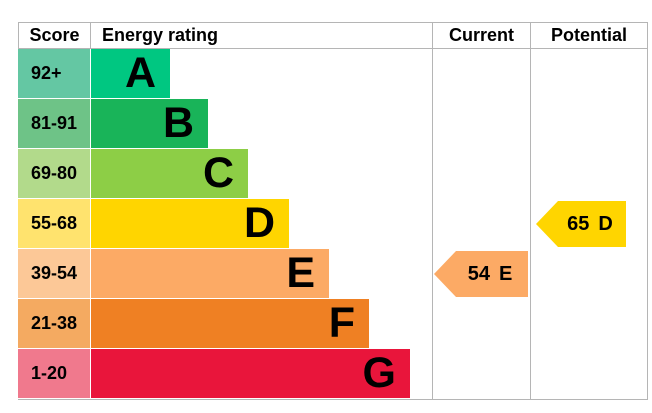 The height and width of the screenshot is (413, 652). I want to click on potential-rating-band: D, so click(605, 223).